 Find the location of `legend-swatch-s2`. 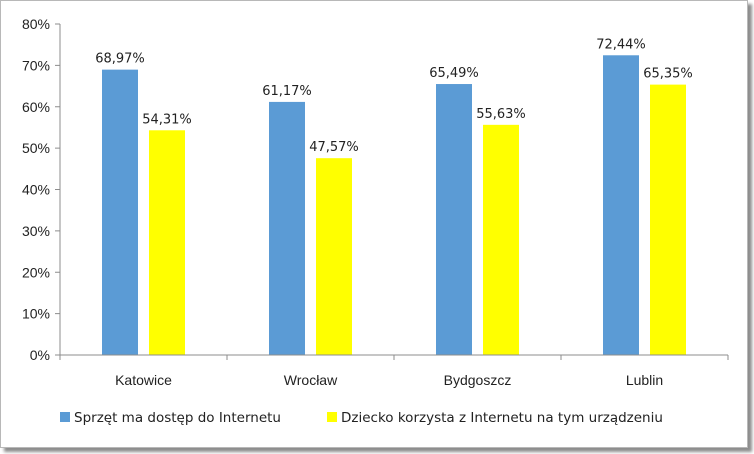

legend-swatch-s2 is located at coordinates (332, 417).